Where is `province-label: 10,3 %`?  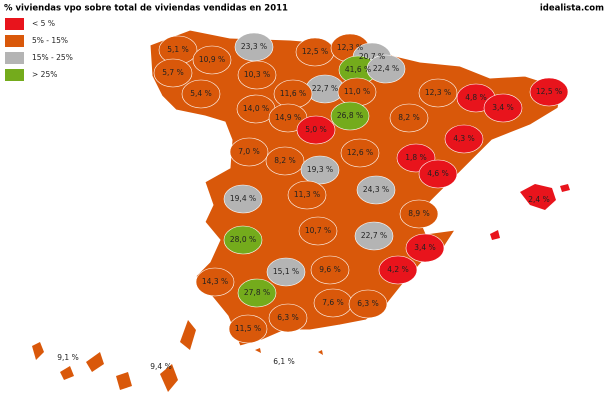 province-label: 10,3 % is located at coordinates (257, 74).